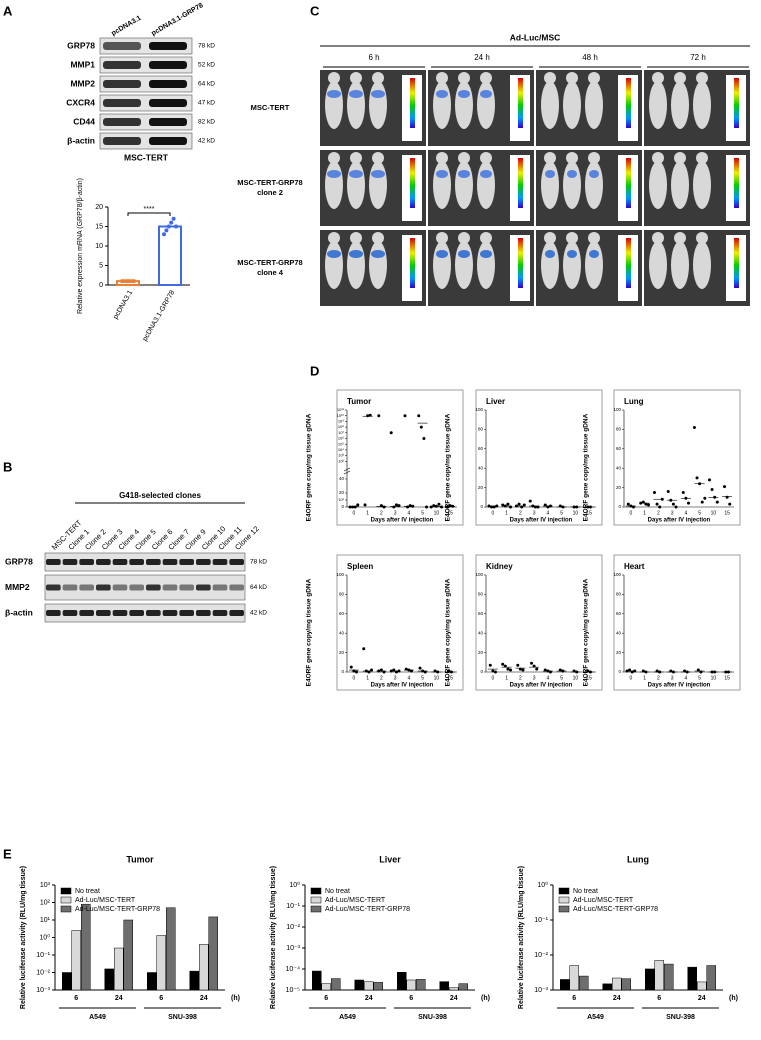 The width and height of the screenshot is (761, 1040). Describe the element at coordinates (506, 513) in the screenshot. I see `x-tick-label: 1` at that location.